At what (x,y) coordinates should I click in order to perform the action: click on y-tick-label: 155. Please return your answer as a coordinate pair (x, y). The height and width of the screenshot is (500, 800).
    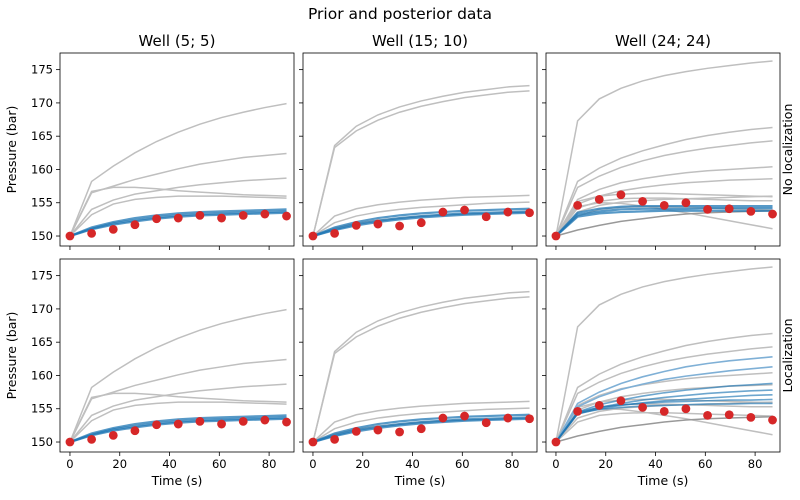
    Looking at the image, I should click on (42, 203).